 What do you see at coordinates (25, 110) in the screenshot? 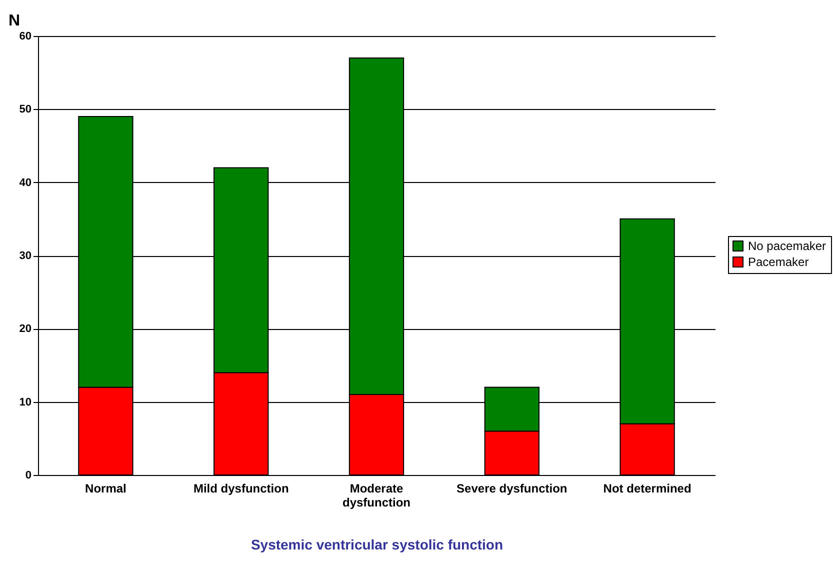
I see `y-tick-label: 50` at bounding box center [25, 110].